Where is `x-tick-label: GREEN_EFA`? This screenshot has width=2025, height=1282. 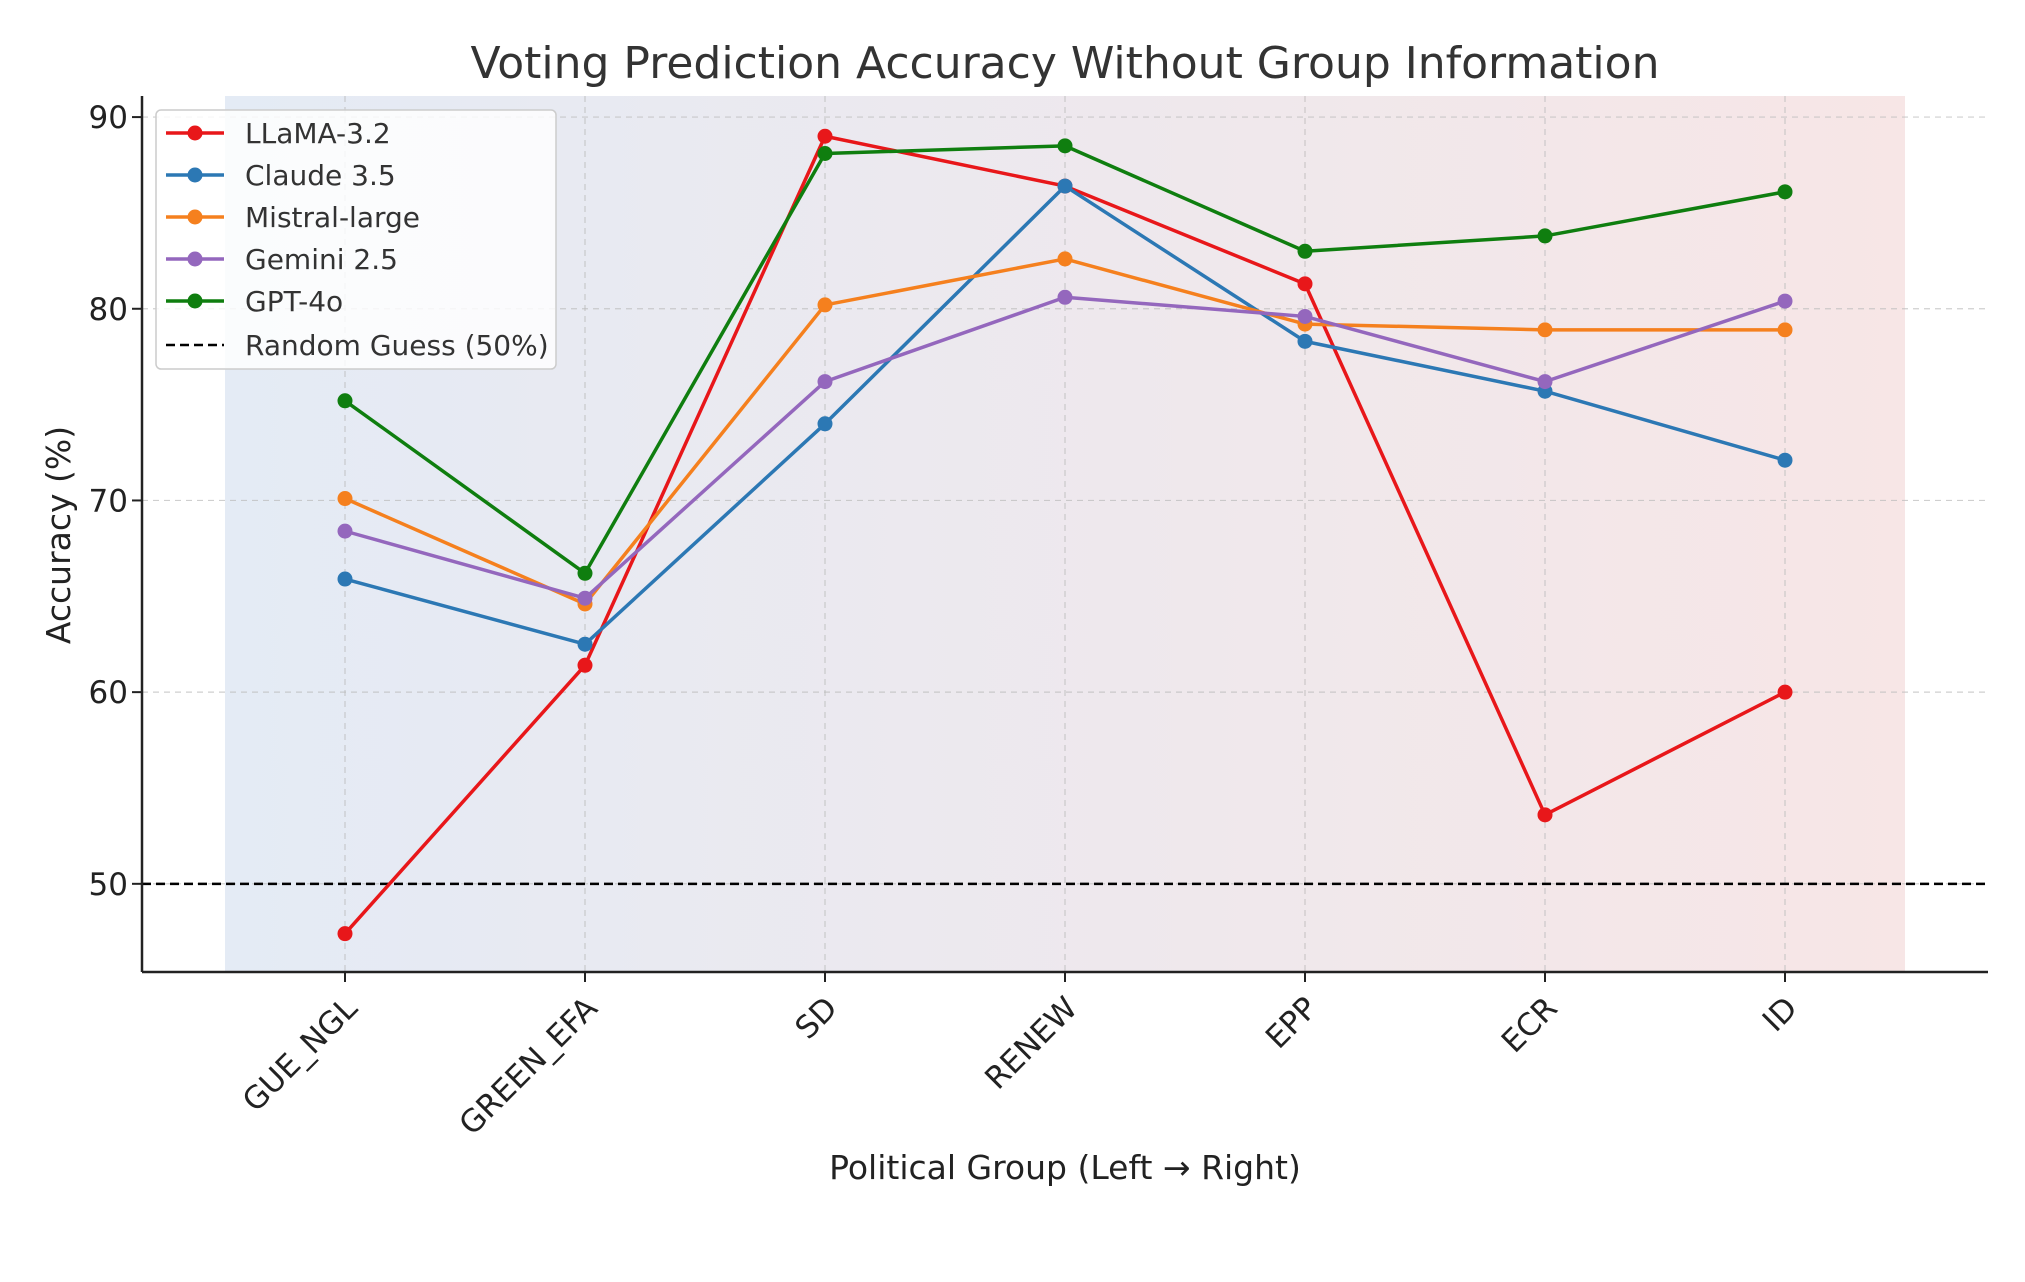
x-tick-label: GREEN_EFA is located at coordinates (528, 1066).